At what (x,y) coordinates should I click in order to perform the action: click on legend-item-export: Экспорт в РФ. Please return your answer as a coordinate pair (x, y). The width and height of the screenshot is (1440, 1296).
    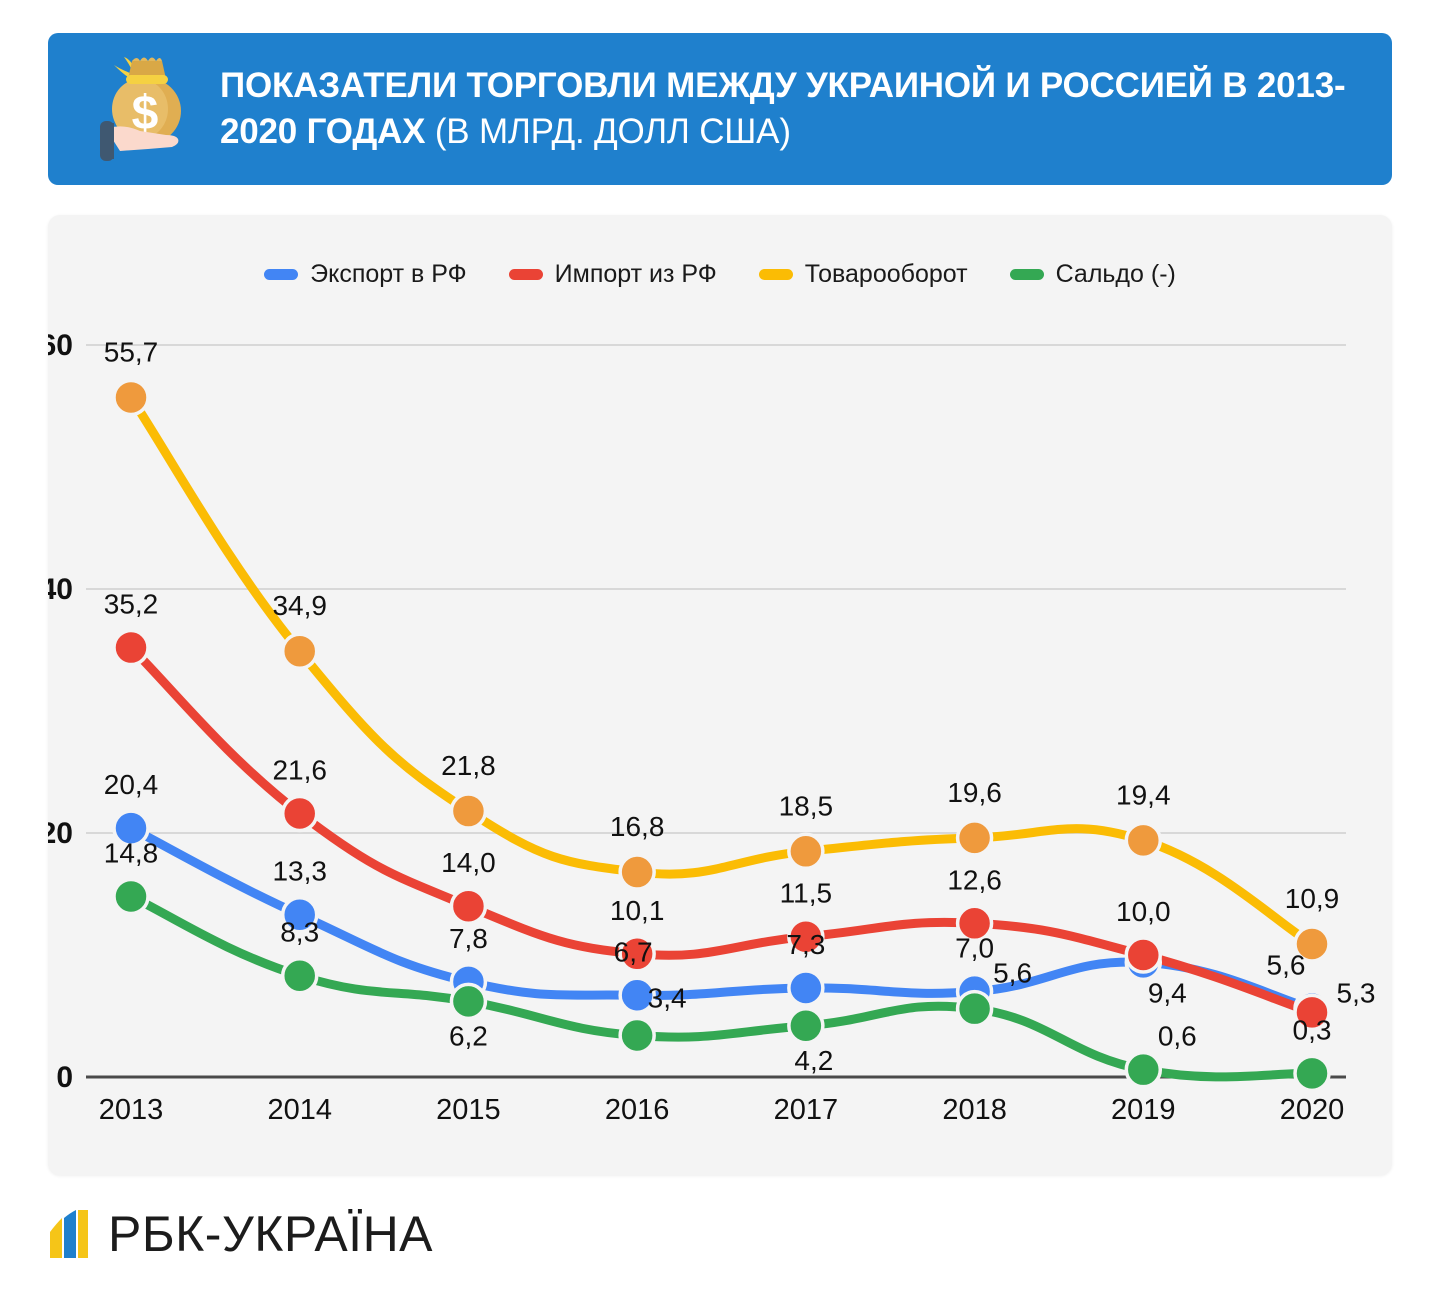
    Looking at the image, I should click on (365, 274).